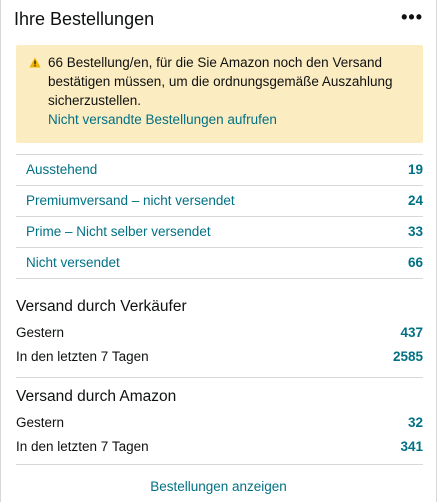 The height and width of the screenshot is (502, 447). I want to click on status-row-unshipped: Nicht versendet 66, so click(219, 262).